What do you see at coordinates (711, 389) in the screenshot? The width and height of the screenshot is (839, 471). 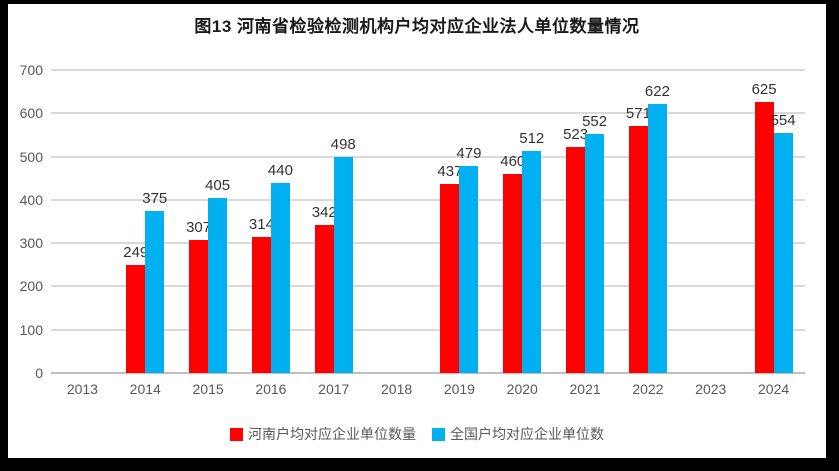 I see `x-tick-label: 2023` at bounding box center [711, 389].